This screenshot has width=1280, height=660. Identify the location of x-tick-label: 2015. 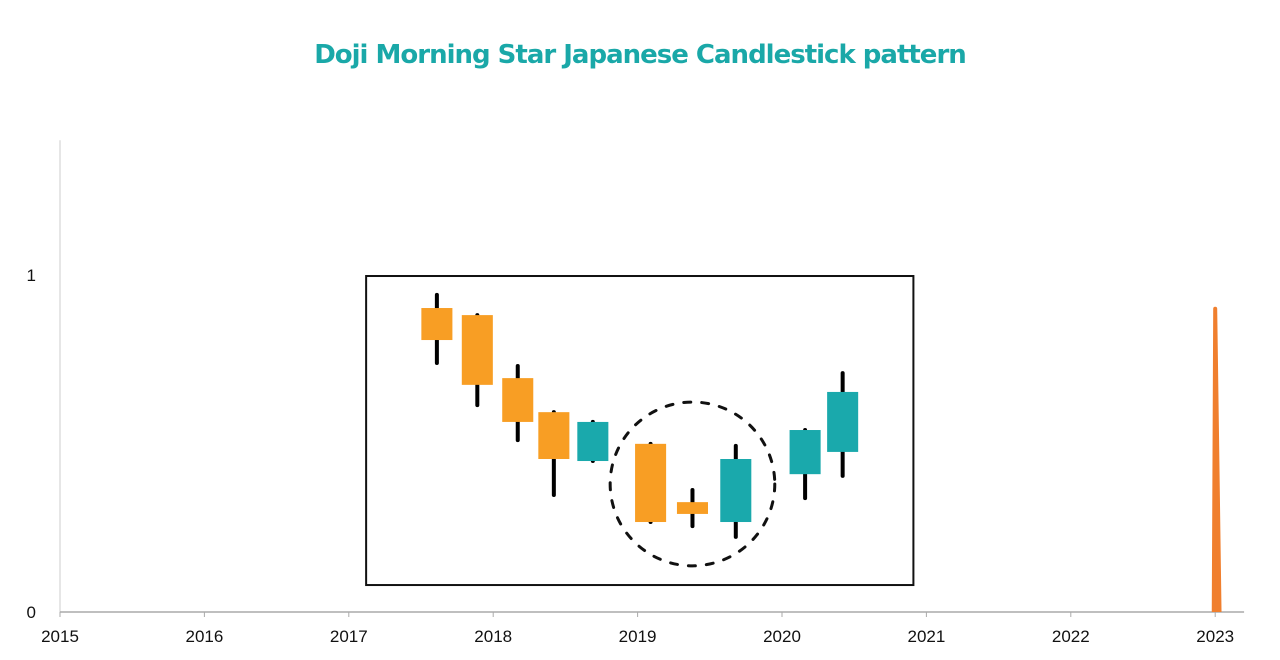
(60, 636).